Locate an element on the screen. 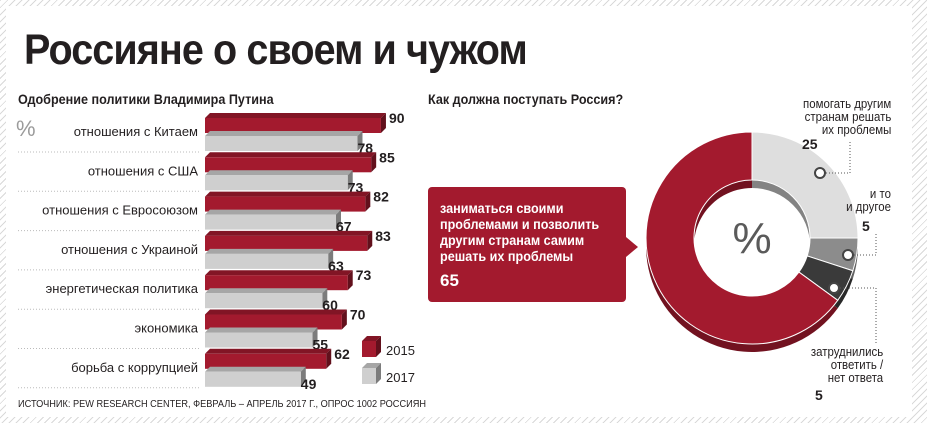 This screenshot has width=927, height=423. category-label: отношения с Украиной is located at coordinates (129, 249).